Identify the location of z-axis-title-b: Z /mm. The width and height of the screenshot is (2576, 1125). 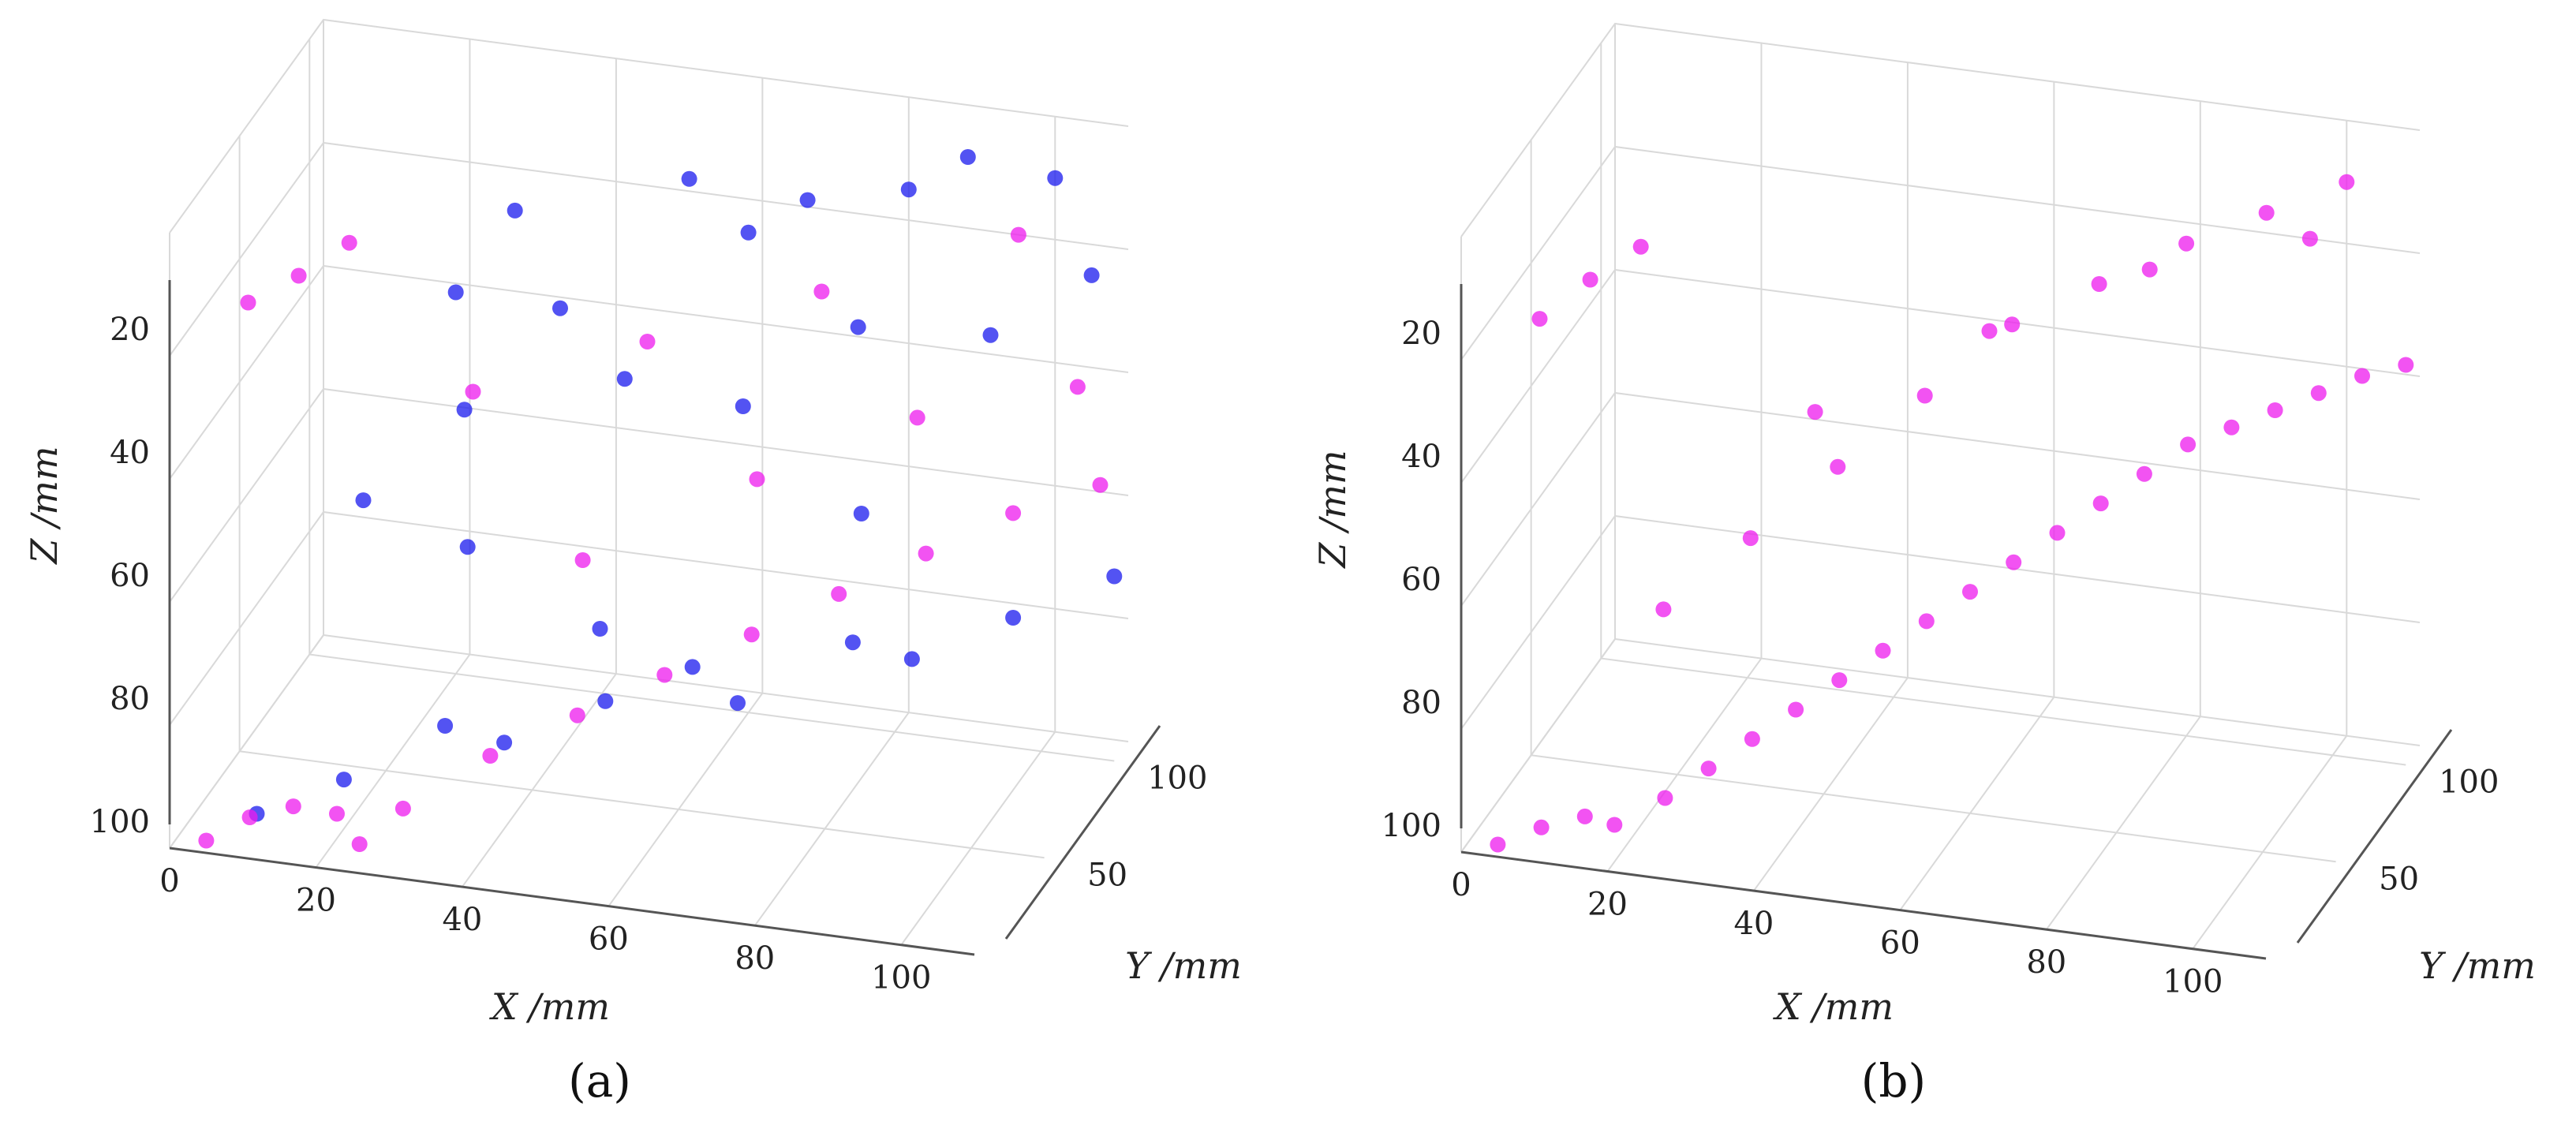
(1332, 510).